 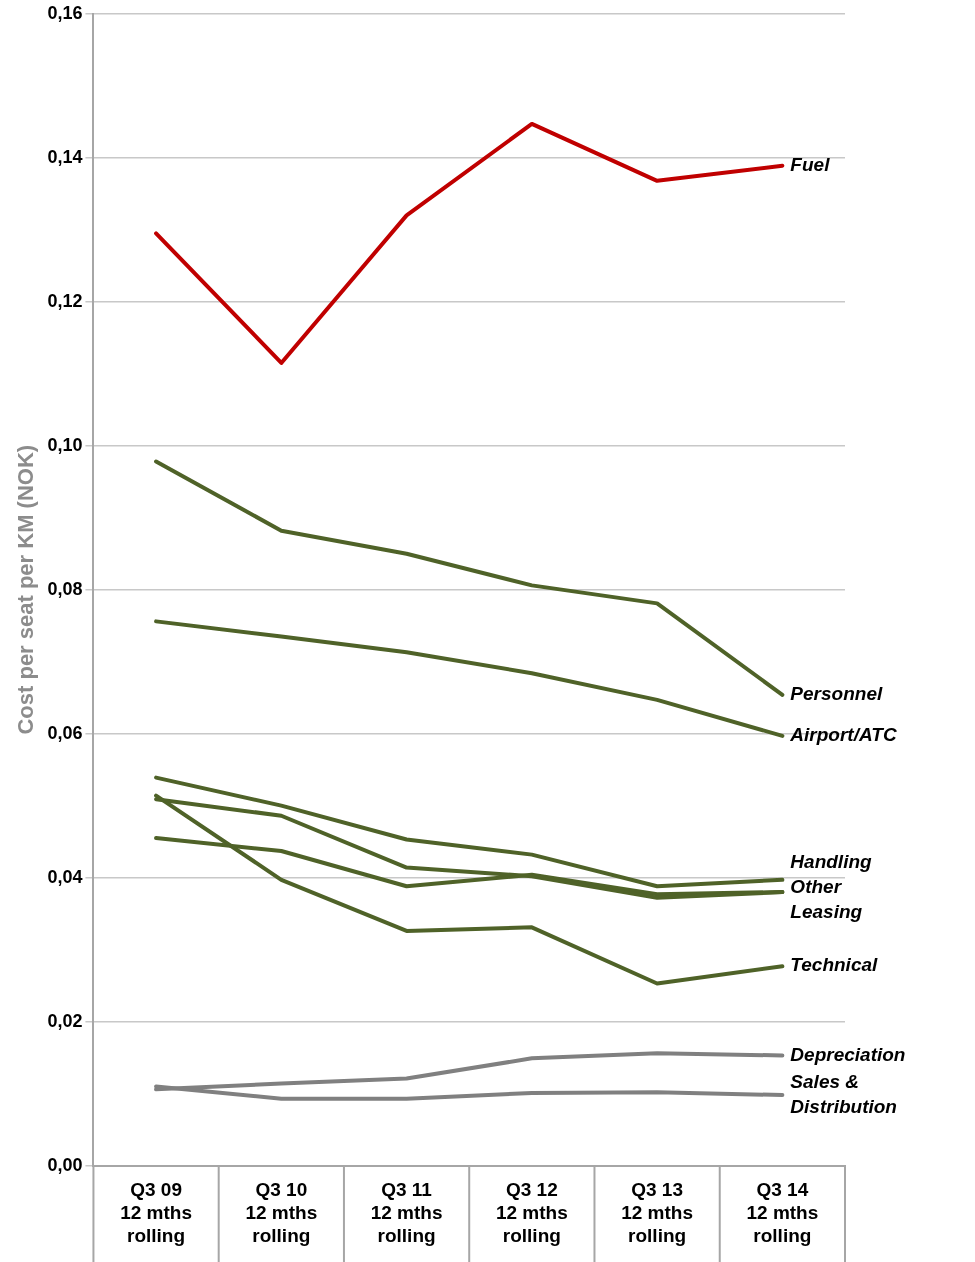 What do you see at coordinates (65, 732) in the screenshot?
I see `y-tick-label: 0,06` at bounding box center [65, 732].